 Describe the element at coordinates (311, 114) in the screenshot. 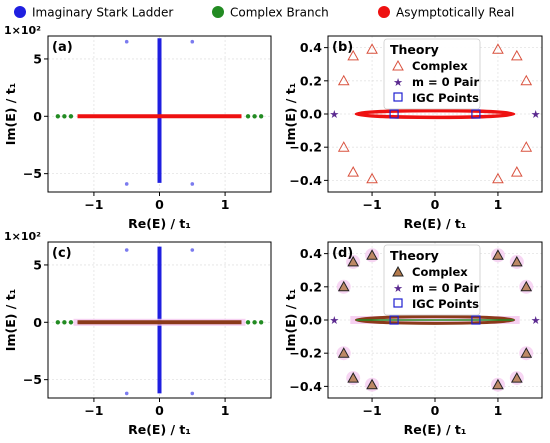

I see `y-tick-label: 0.0` at that location.